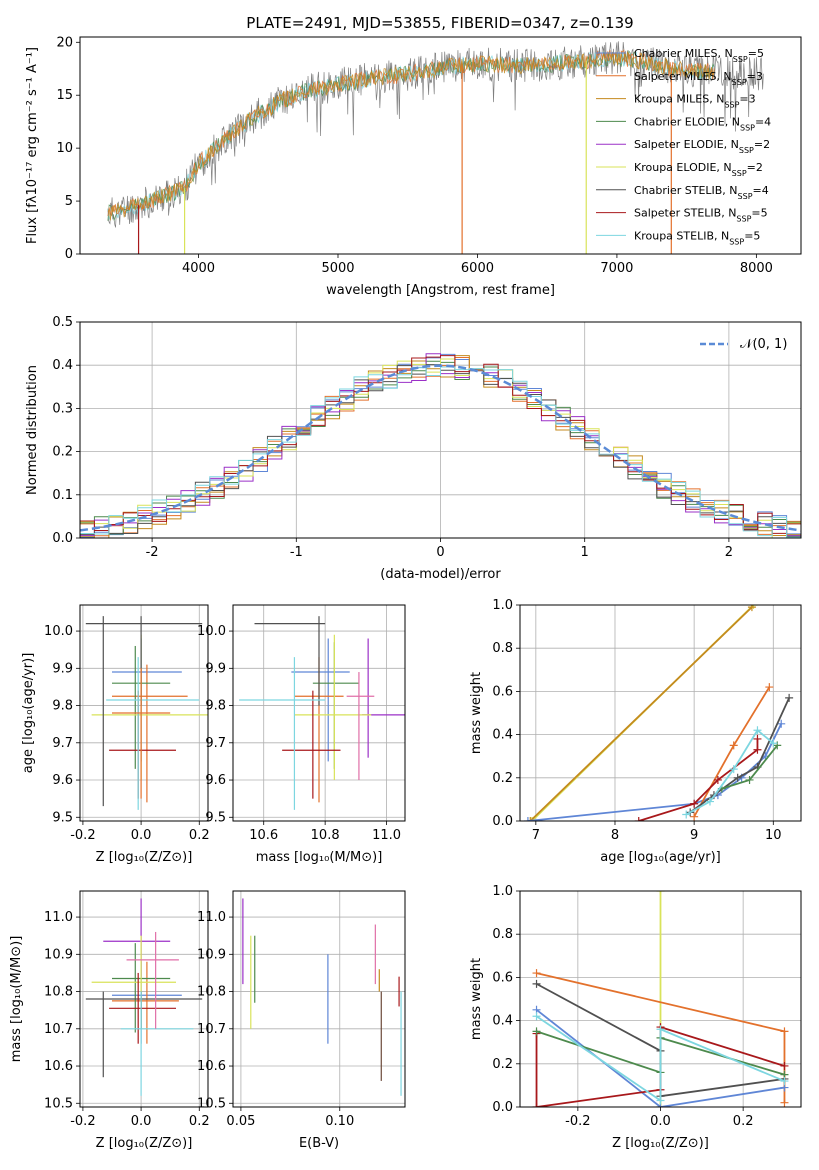 This screenshot has height=1170, width=819. I want to click on sfh-lines, so click(658, 713).